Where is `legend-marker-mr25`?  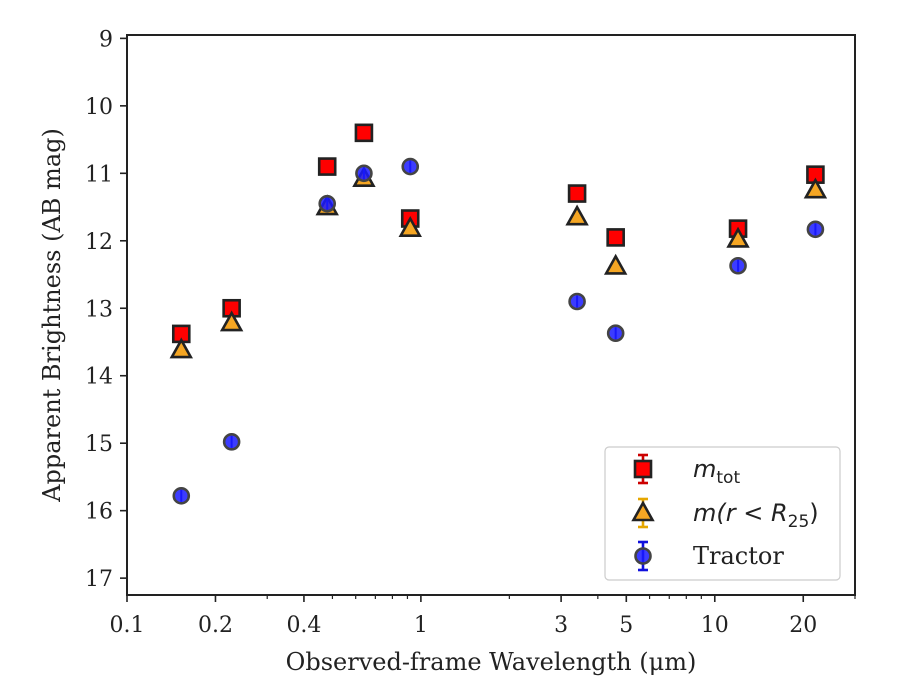
legend-marker-mr25 is located at coordinates (643, 513).